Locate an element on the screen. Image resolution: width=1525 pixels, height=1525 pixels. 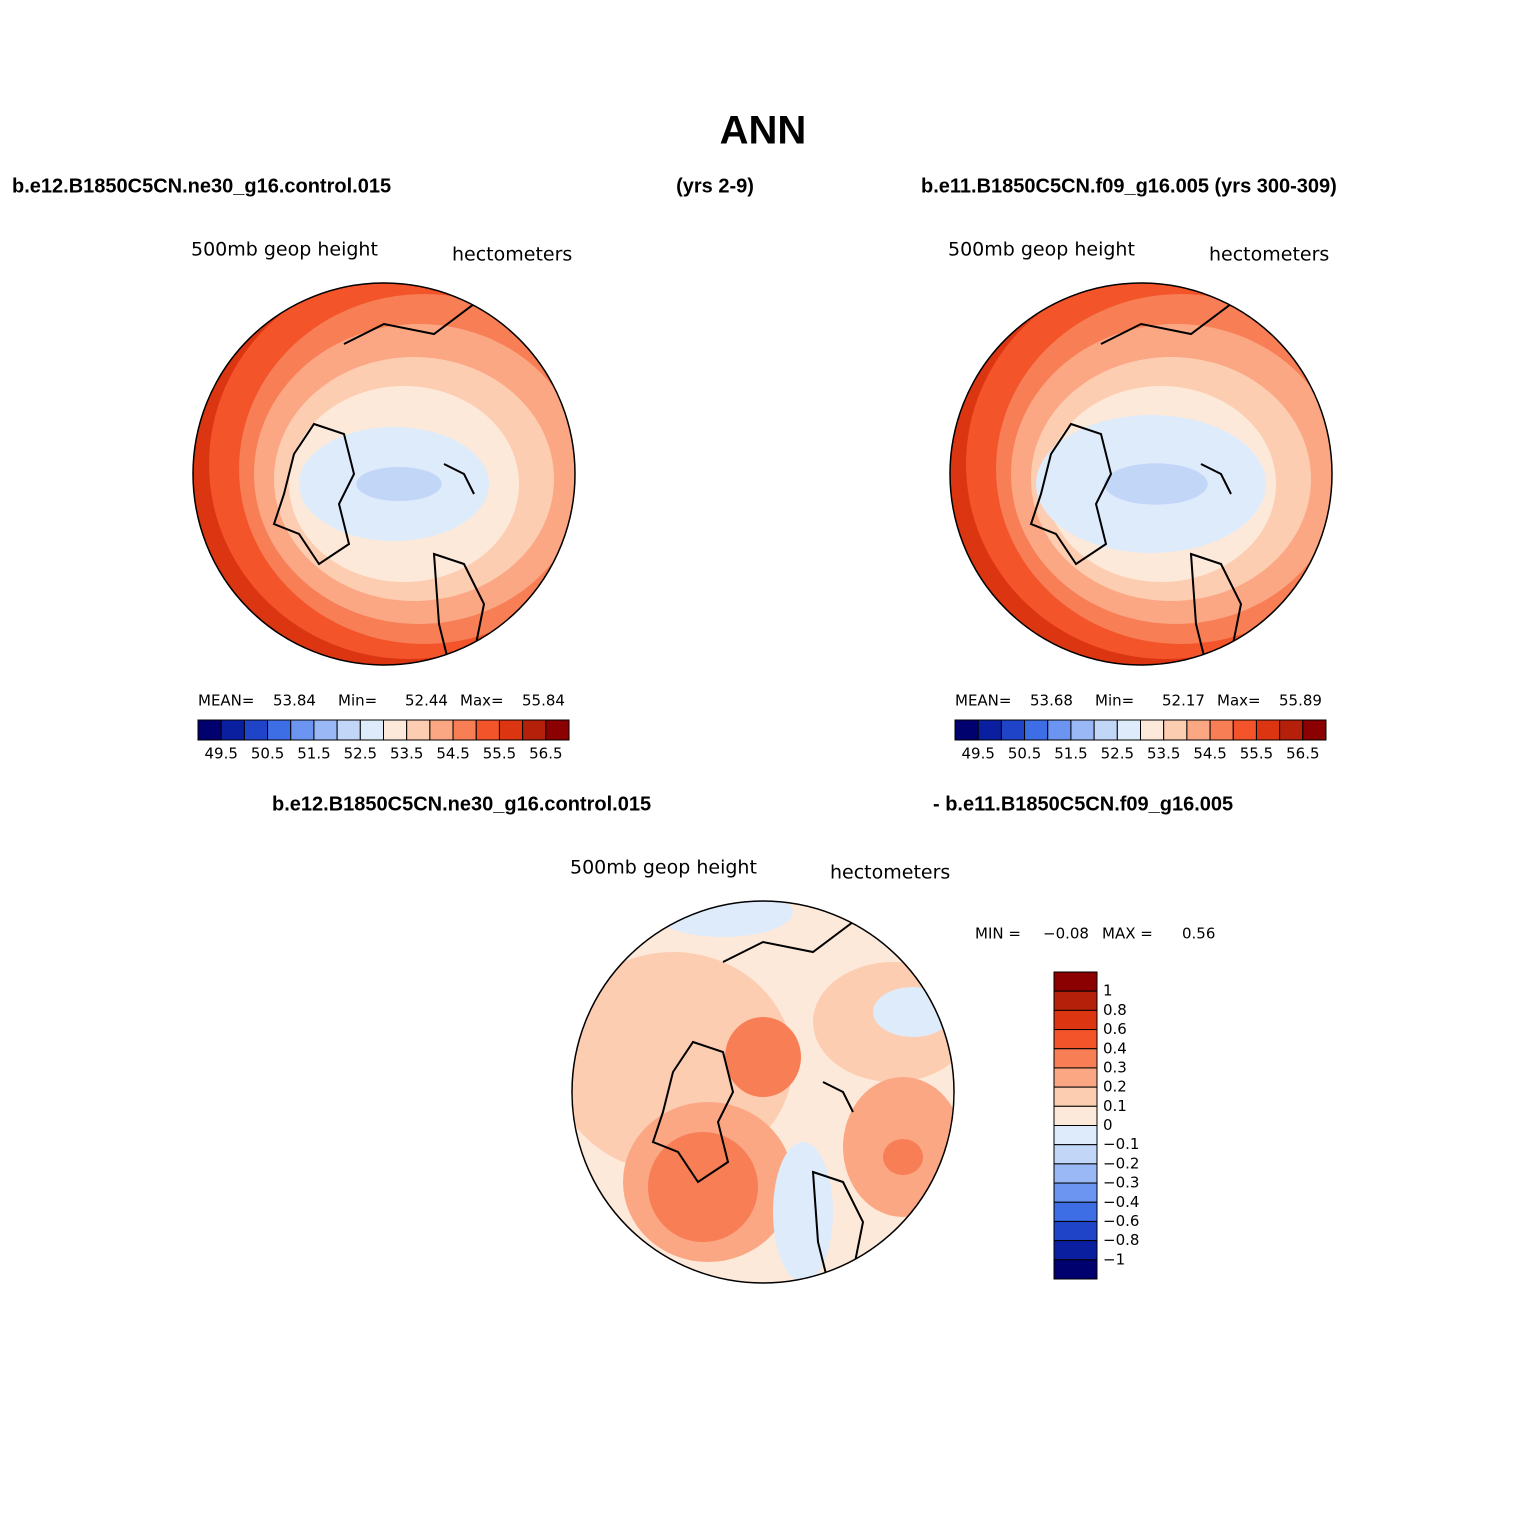
colorbar-label: 0.8 is located at coordinates (1115, 1010).